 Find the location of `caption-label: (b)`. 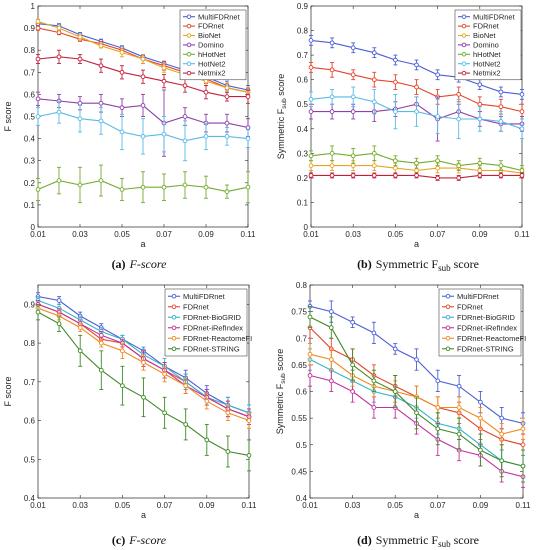

caption-label: (b) is located at coordinates (364, 264).